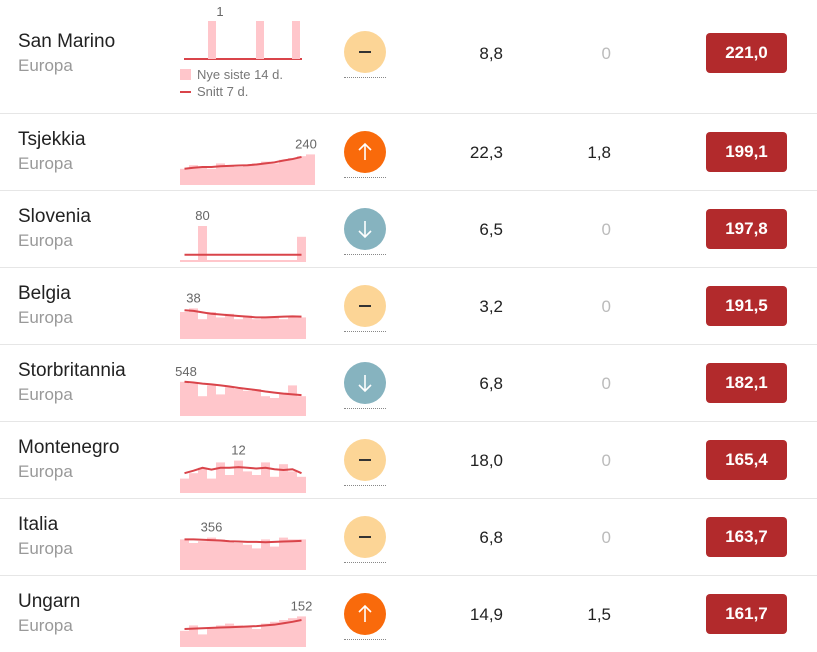  What do you see at coordinates (746, 614) in the screenshot?
I see `rate-badge: 161,7` at bounding box center [746, 614].